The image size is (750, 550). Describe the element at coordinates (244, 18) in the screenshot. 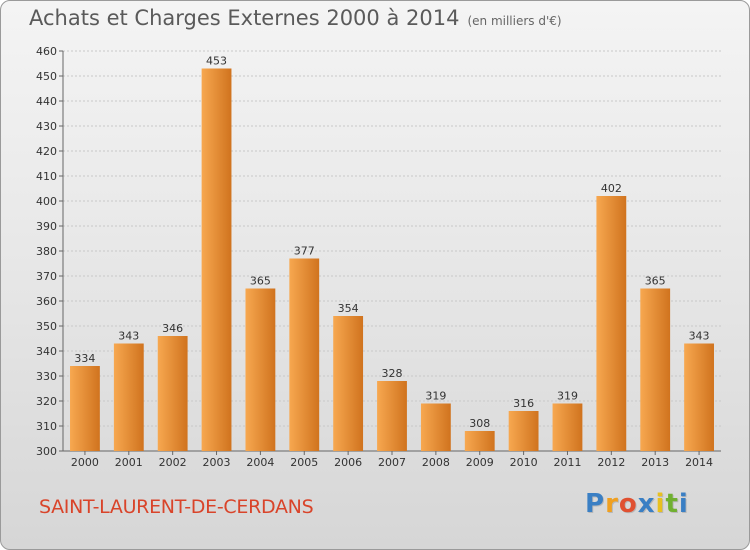

I see `chart-title-text: Achats et Charges Externes 2000 à 2014` at that location.